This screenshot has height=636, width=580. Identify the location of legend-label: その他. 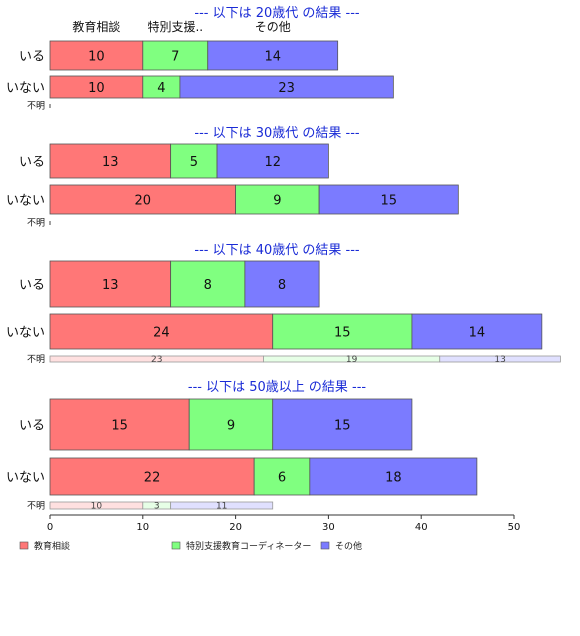
(348, 546).